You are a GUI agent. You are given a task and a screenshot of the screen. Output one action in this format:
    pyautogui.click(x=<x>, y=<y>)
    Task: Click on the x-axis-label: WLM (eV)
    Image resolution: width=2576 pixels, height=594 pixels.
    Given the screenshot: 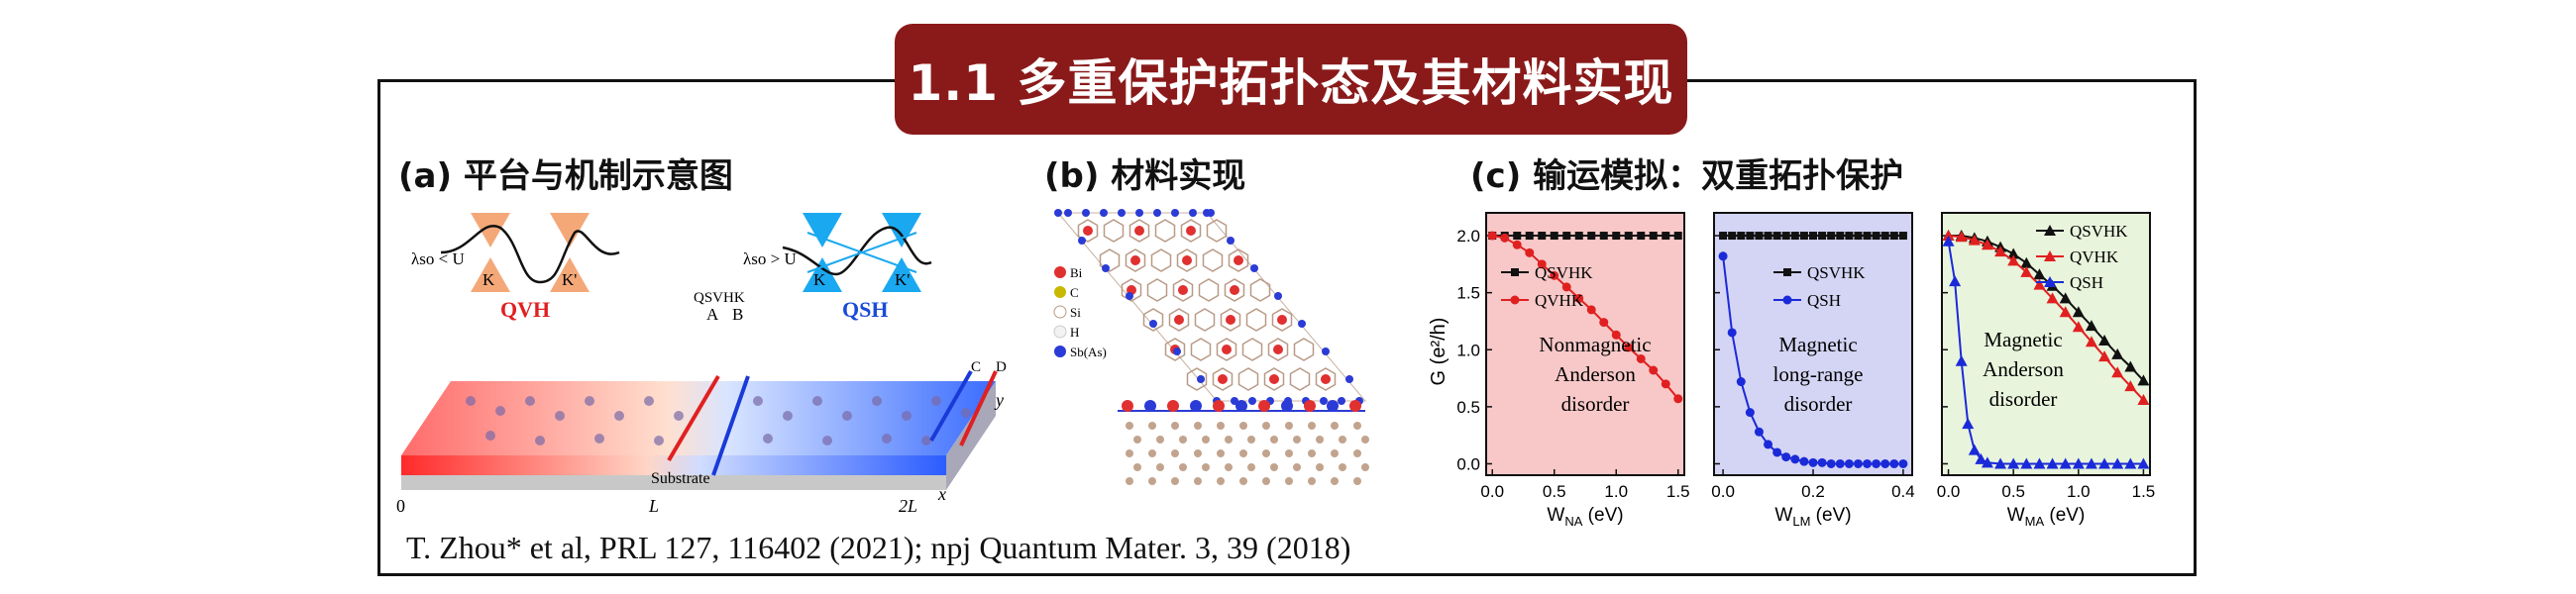 What is the action you would take?
    pyautogui.click(x=1813, y=517)
    